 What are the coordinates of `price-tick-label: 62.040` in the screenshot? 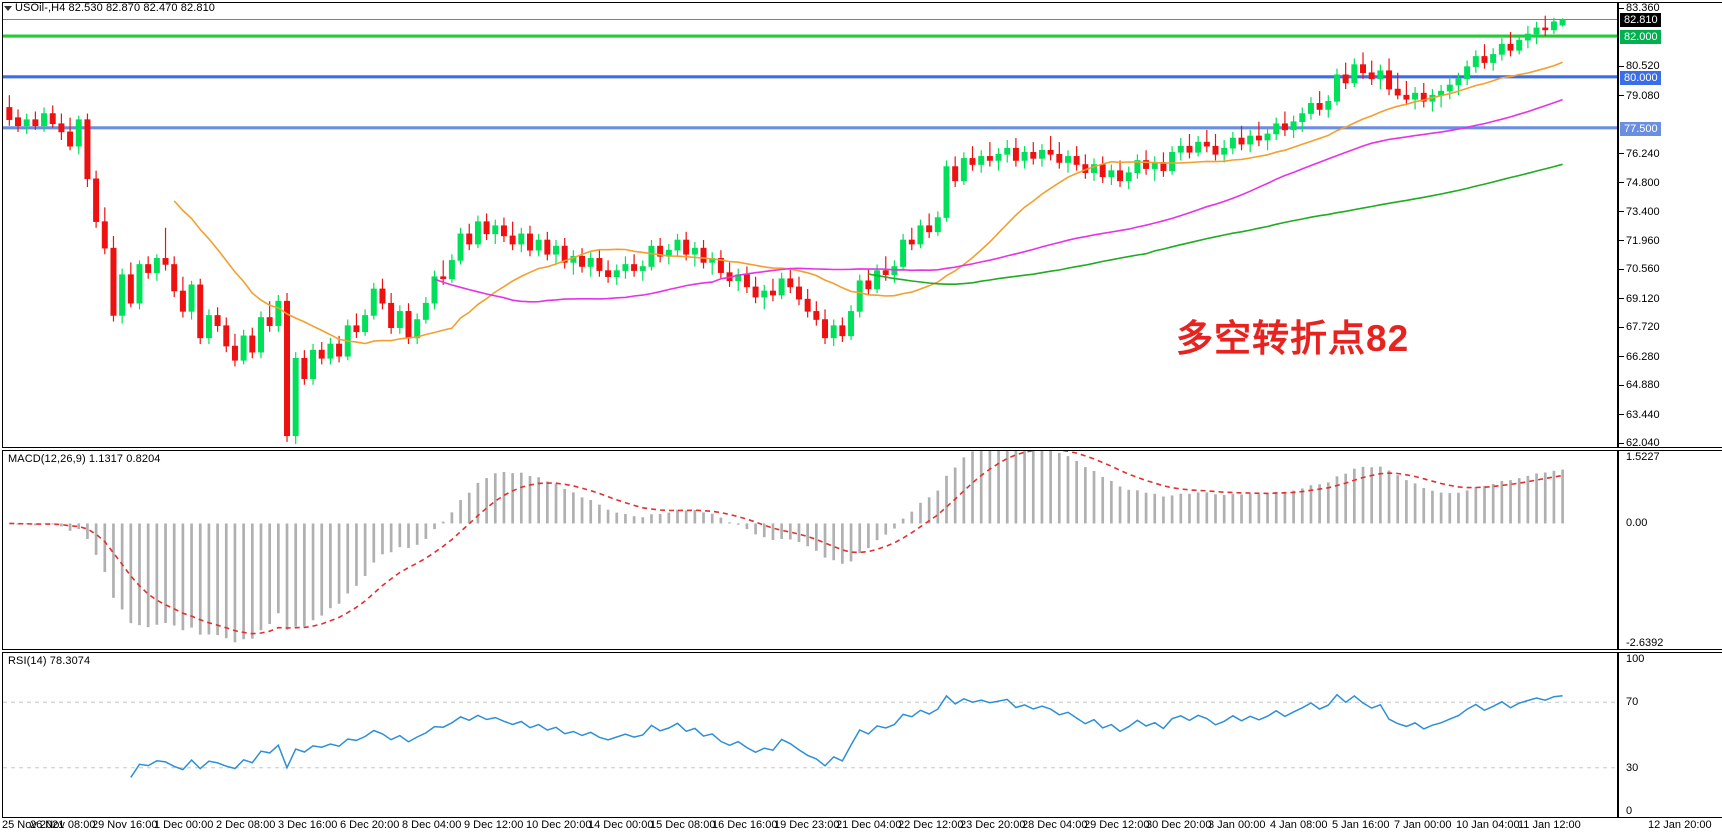 It's located at (1639, 443).